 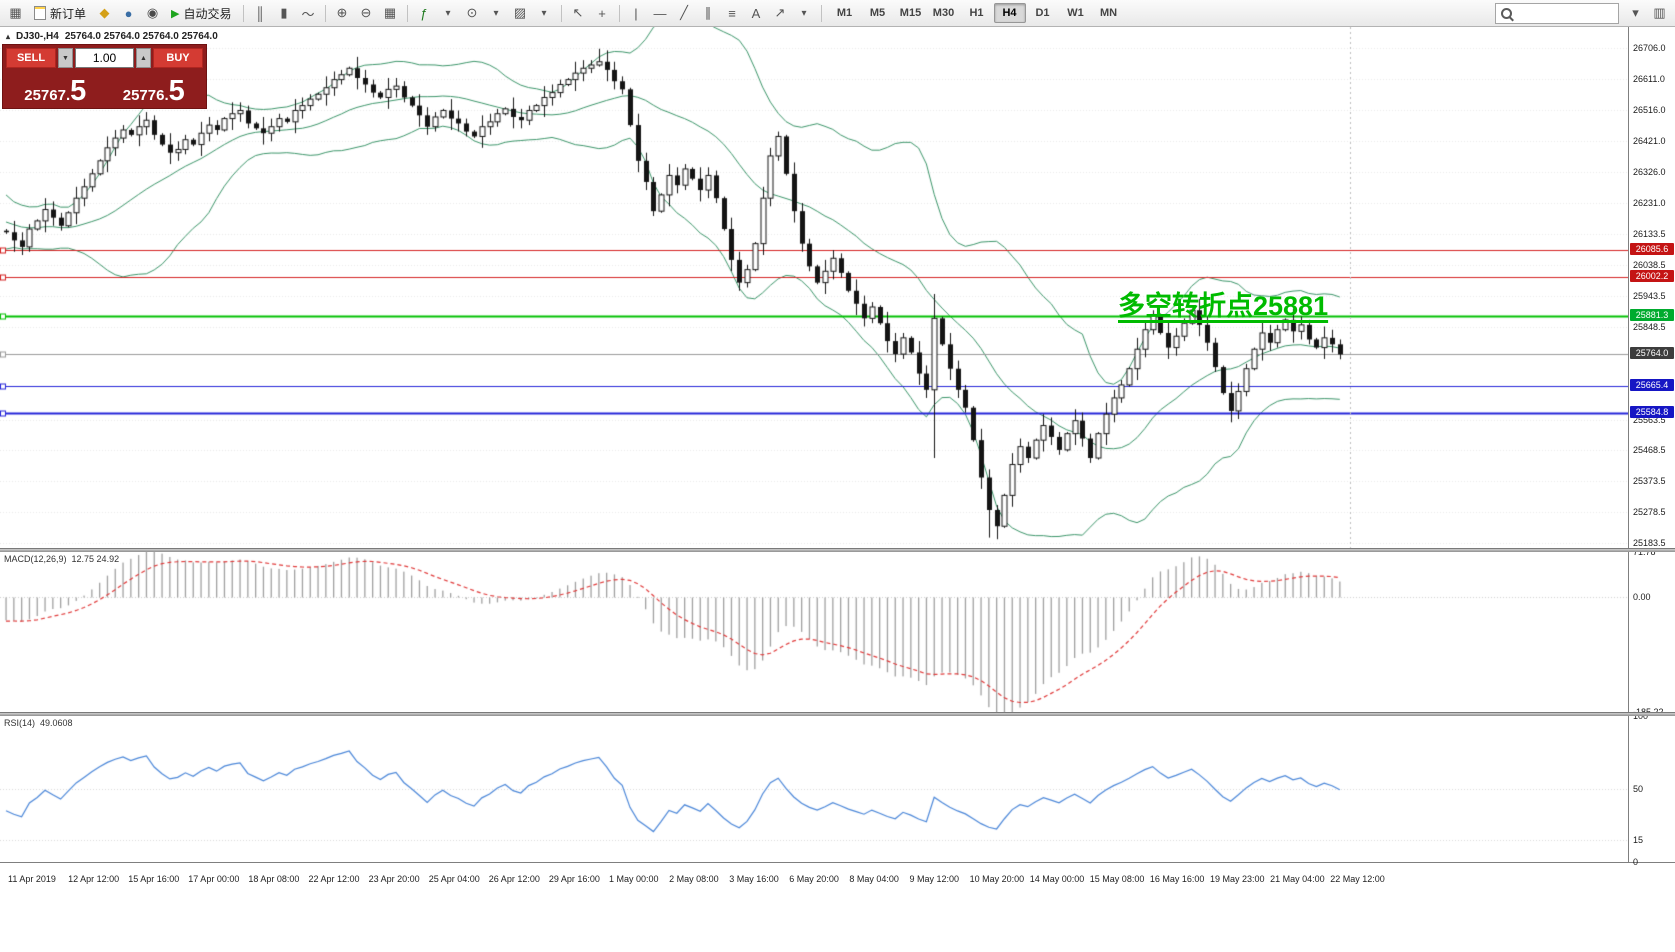 What do you see at coordinates (472, 12) in the screenshot?
I see `objects-icon: ⊙` at bounding box center [472, 12].